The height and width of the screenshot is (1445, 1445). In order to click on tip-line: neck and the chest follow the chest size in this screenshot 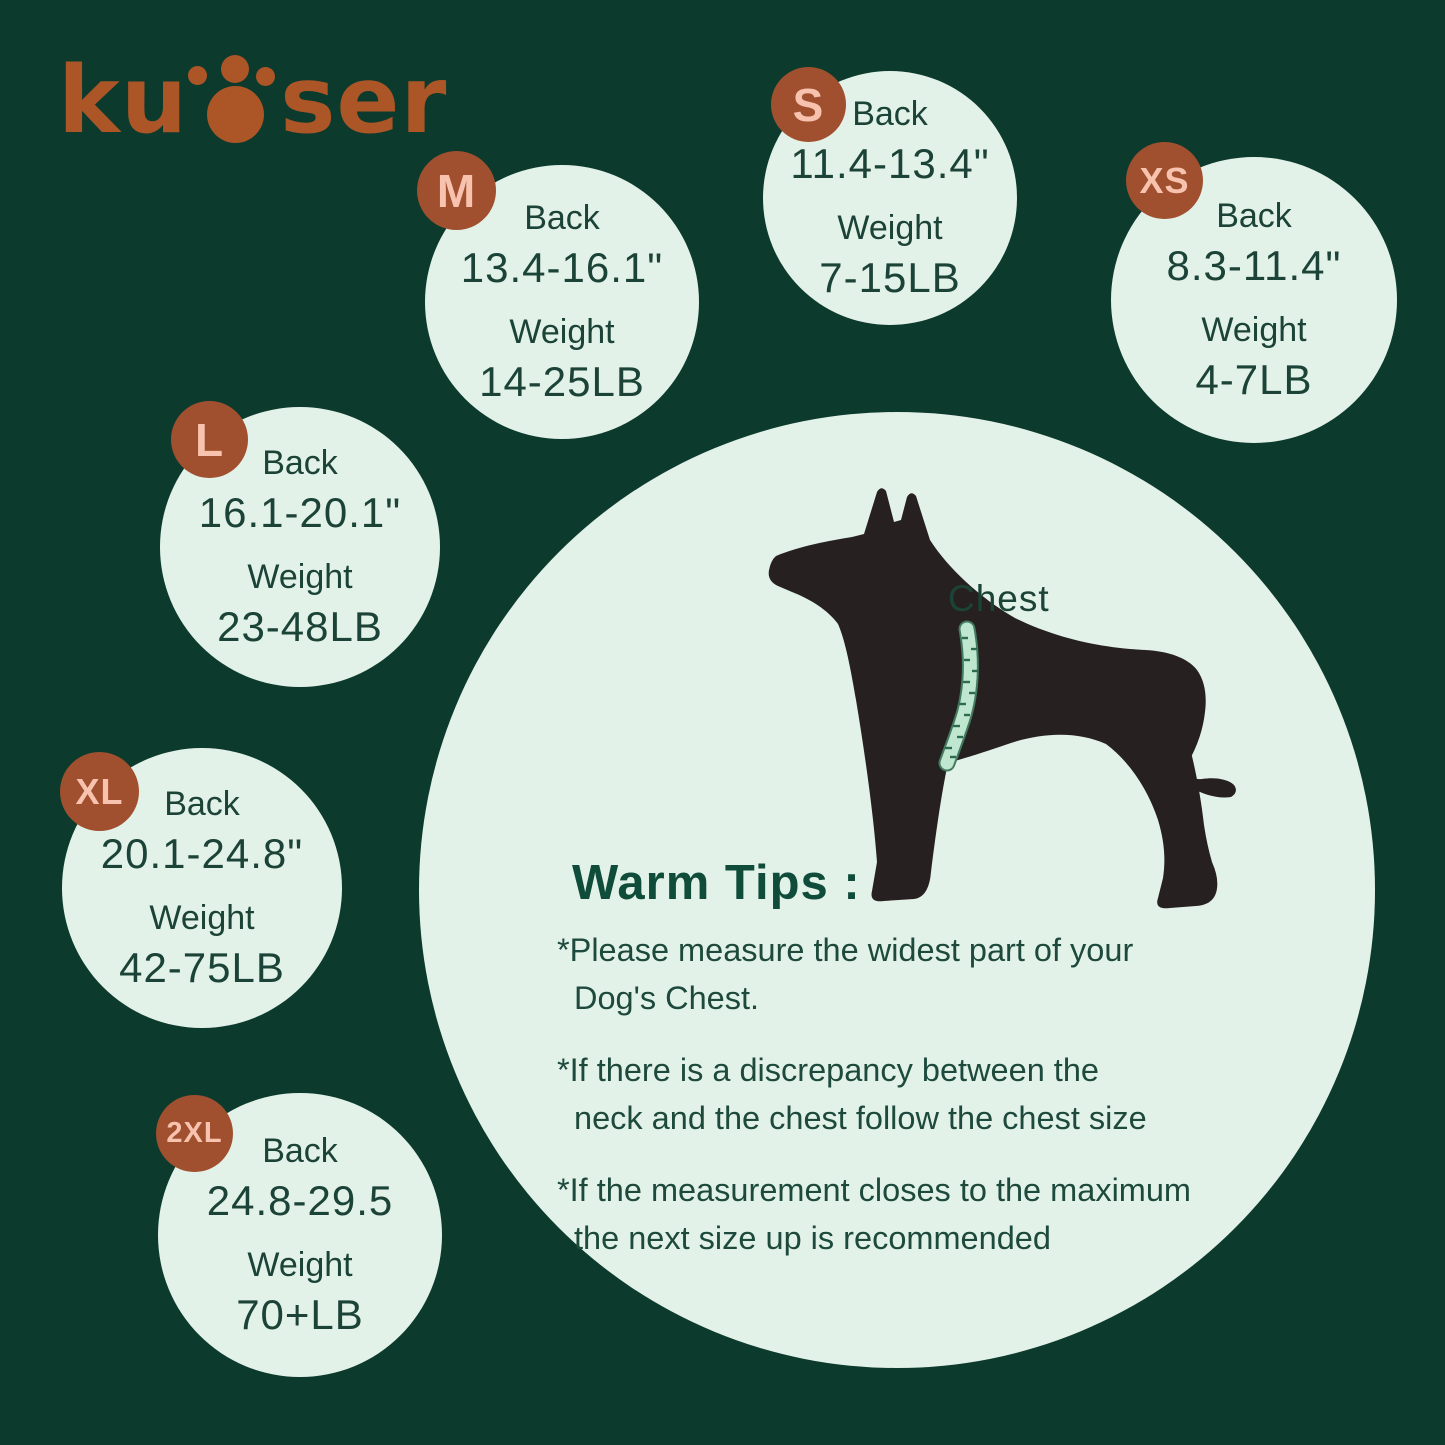, I will do `click(860, 1118)`.